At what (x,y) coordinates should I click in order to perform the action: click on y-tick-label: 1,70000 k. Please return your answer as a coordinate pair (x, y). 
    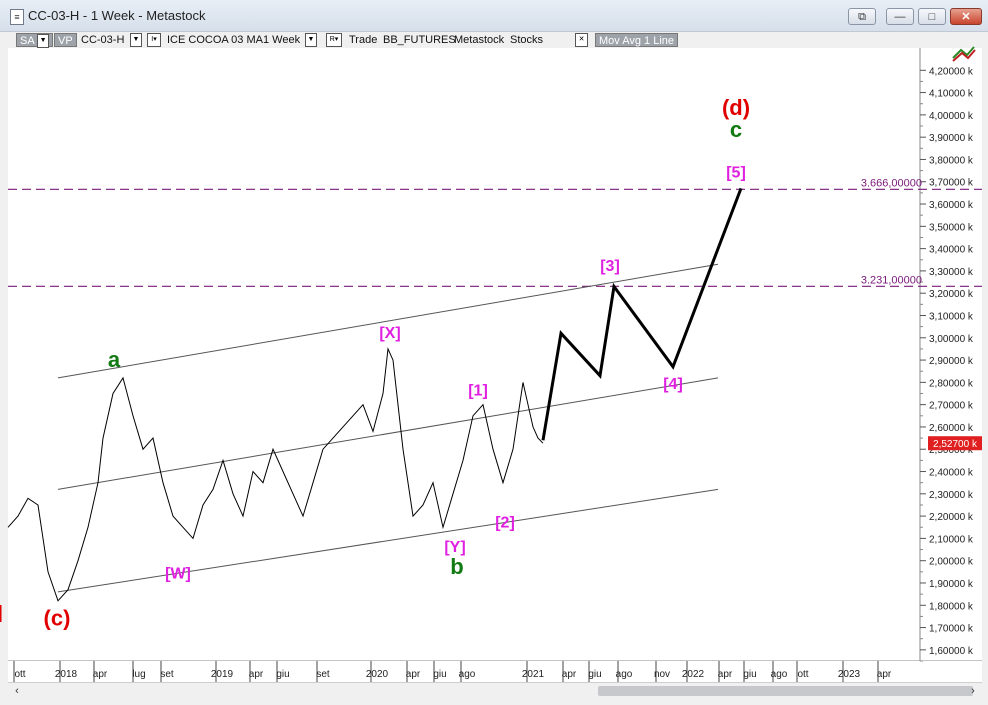
    Looking at the image, I should click on (951, 629).